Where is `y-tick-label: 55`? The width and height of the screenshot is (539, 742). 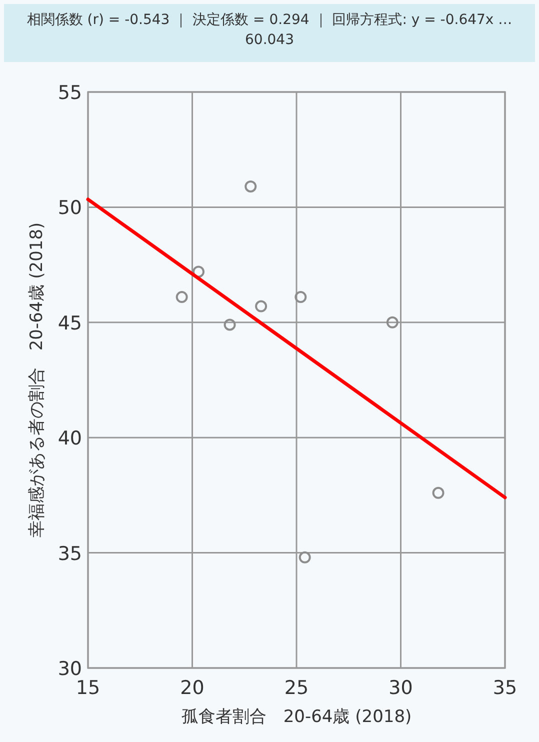
y-tick-label: 55 is located at coordinates (70, 93).